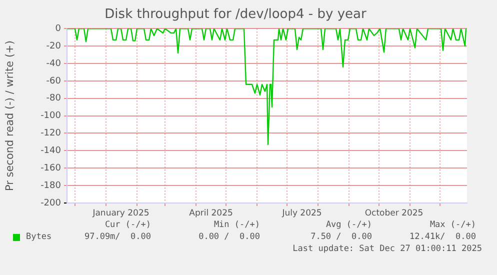 This screenshot has height=275, width=497. What do you see at coordinates (54, 63) in the screenshot?
I see `y-tick-label: -40` at bounding box center [54, 63].